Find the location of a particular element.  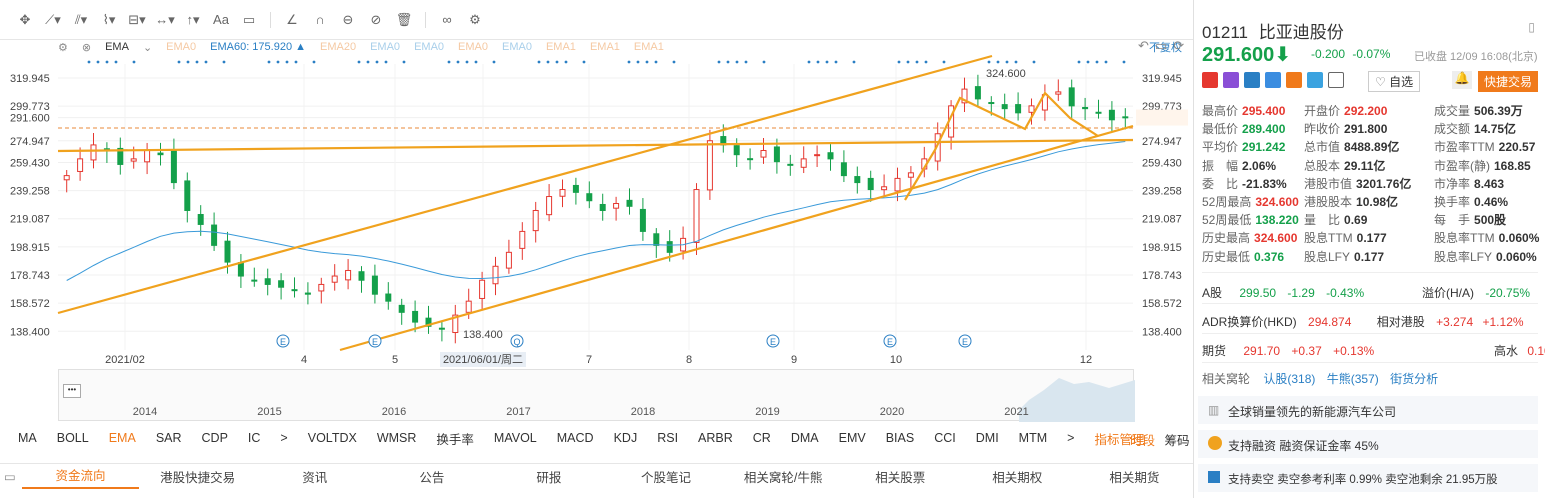

arrow-up-tool-icon: ↑▾ is located at coordinates (193, 19).